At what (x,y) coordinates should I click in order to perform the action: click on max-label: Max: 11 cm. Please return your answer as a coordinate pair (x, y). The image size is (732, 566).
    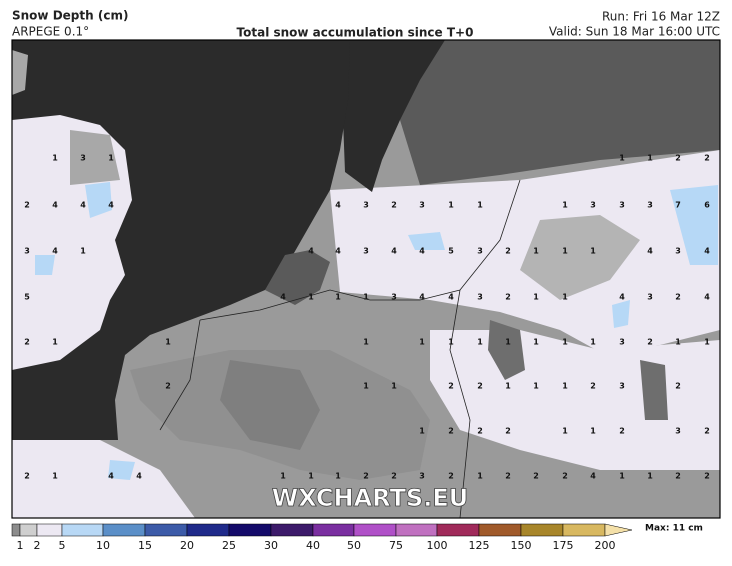
    Looking at the image, I should click on (674, 529).